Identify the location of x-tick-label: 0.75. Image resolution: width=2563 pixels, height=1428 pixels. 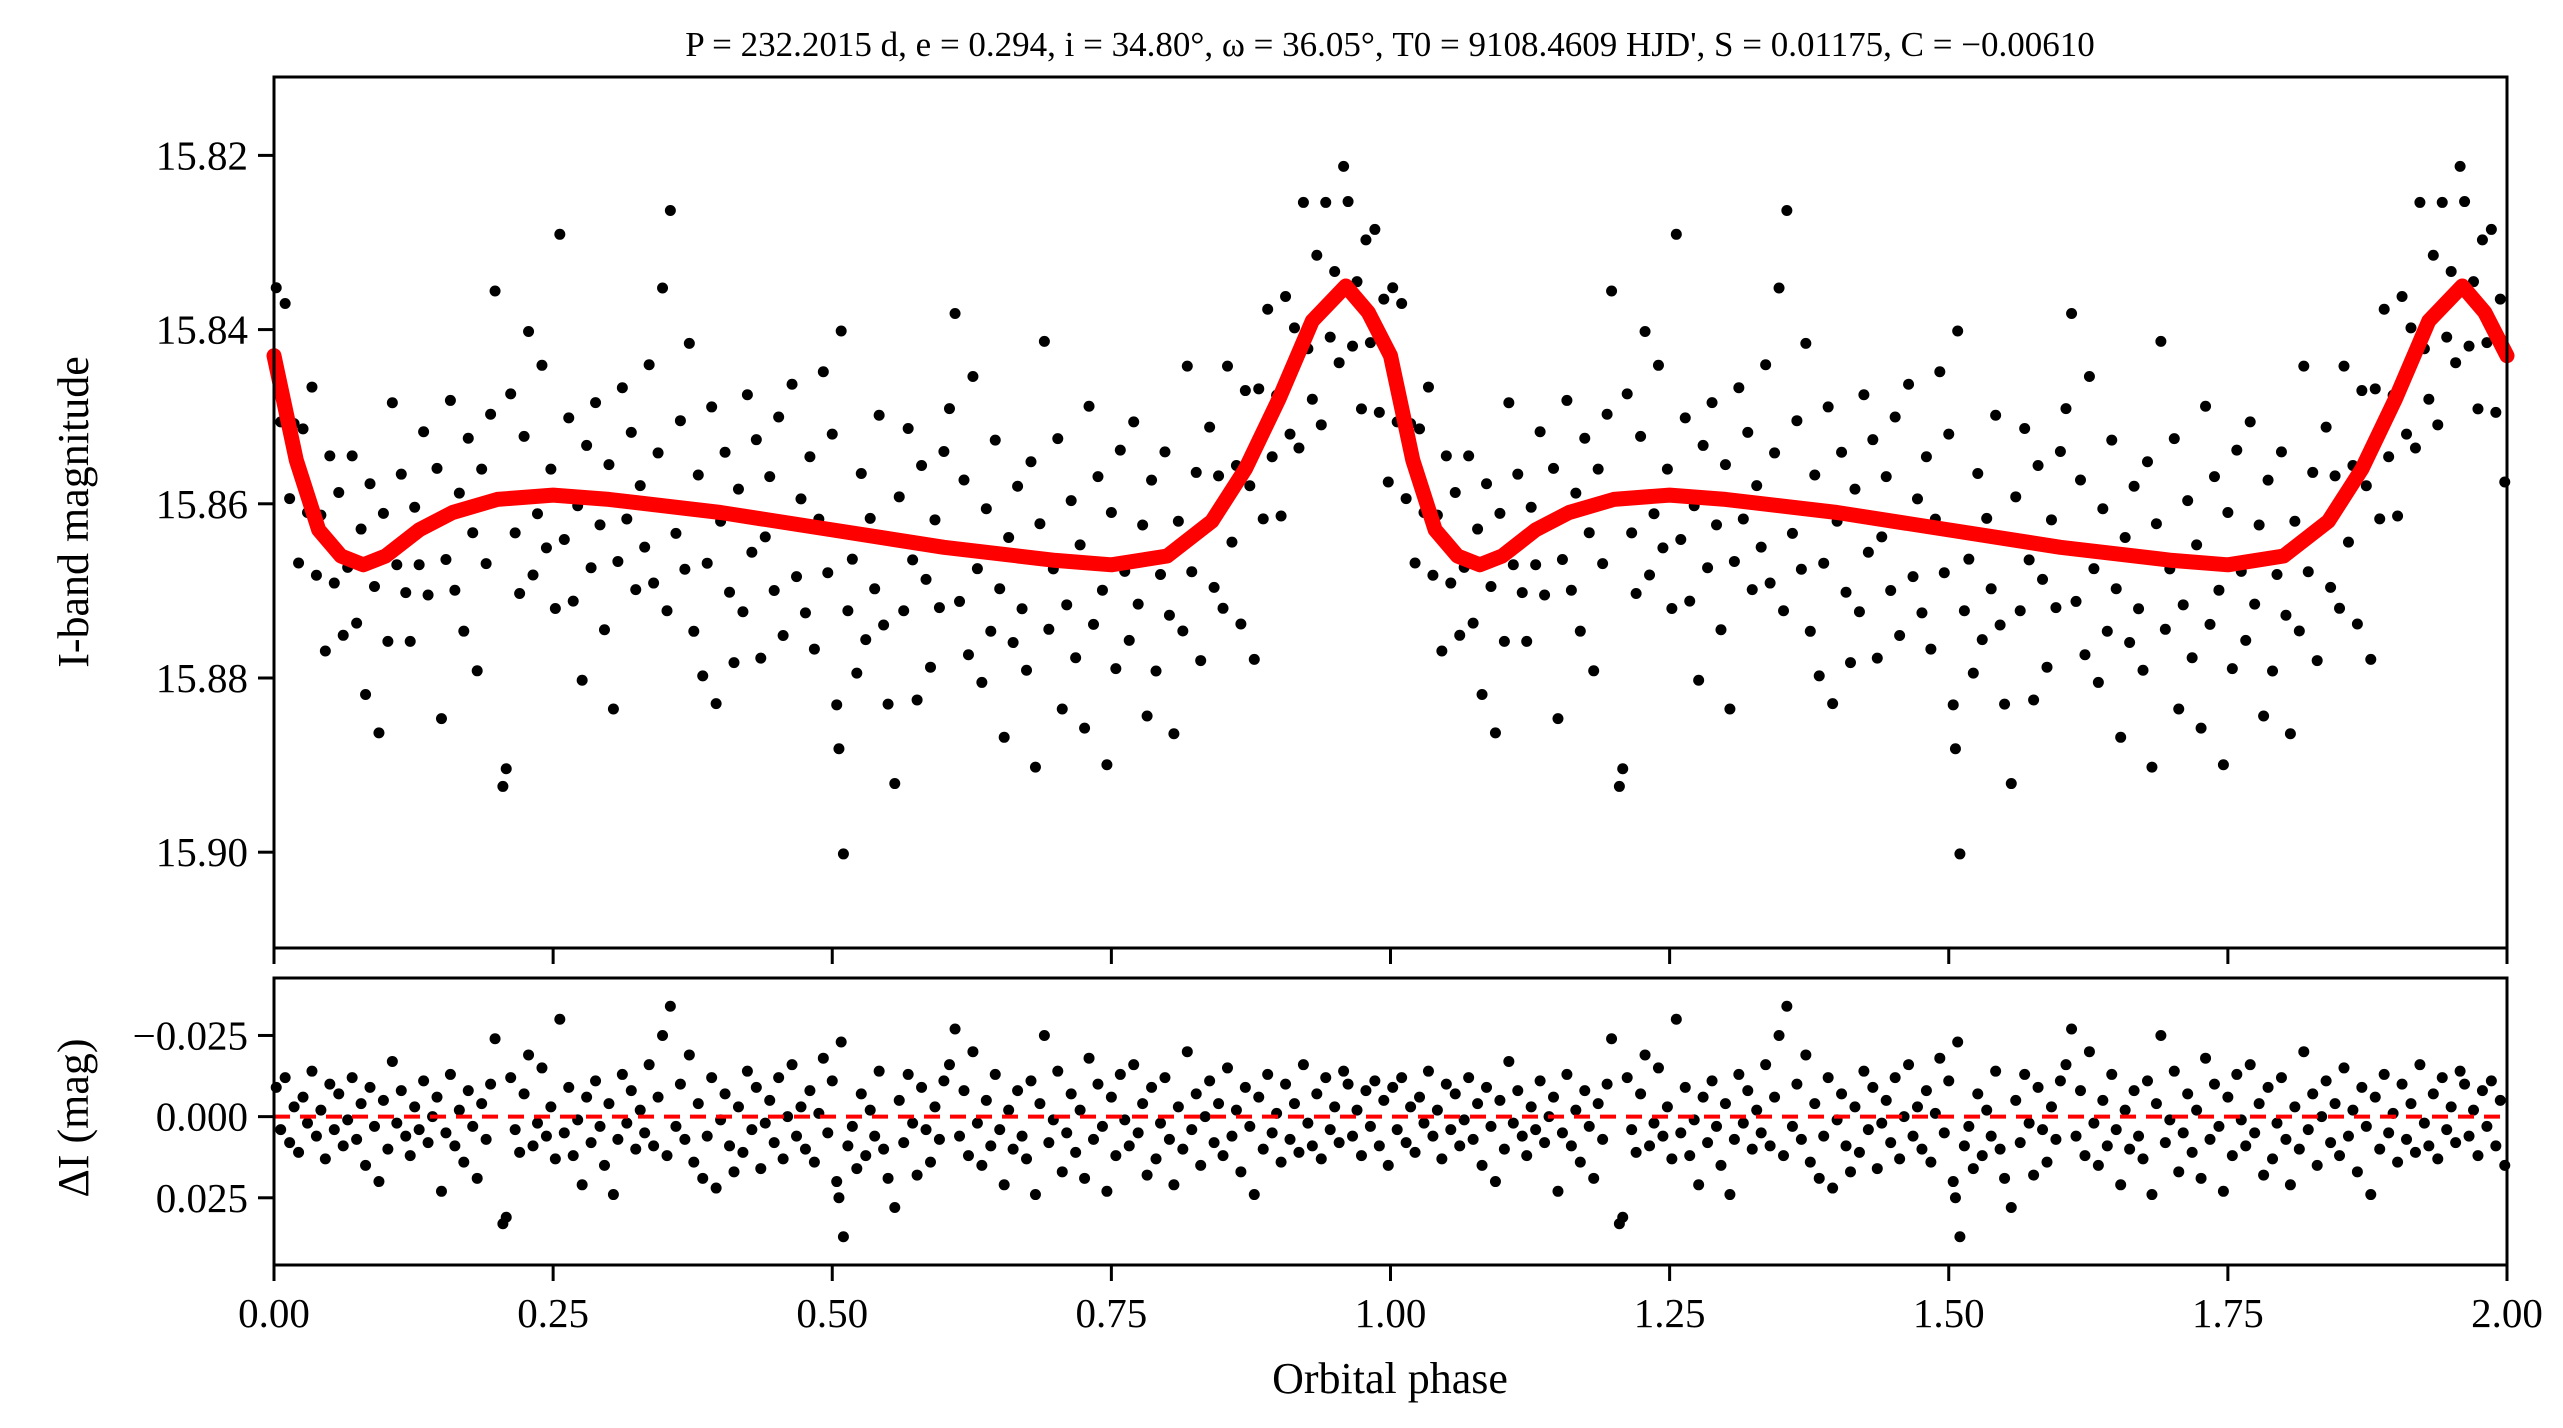
(1112, 1313).